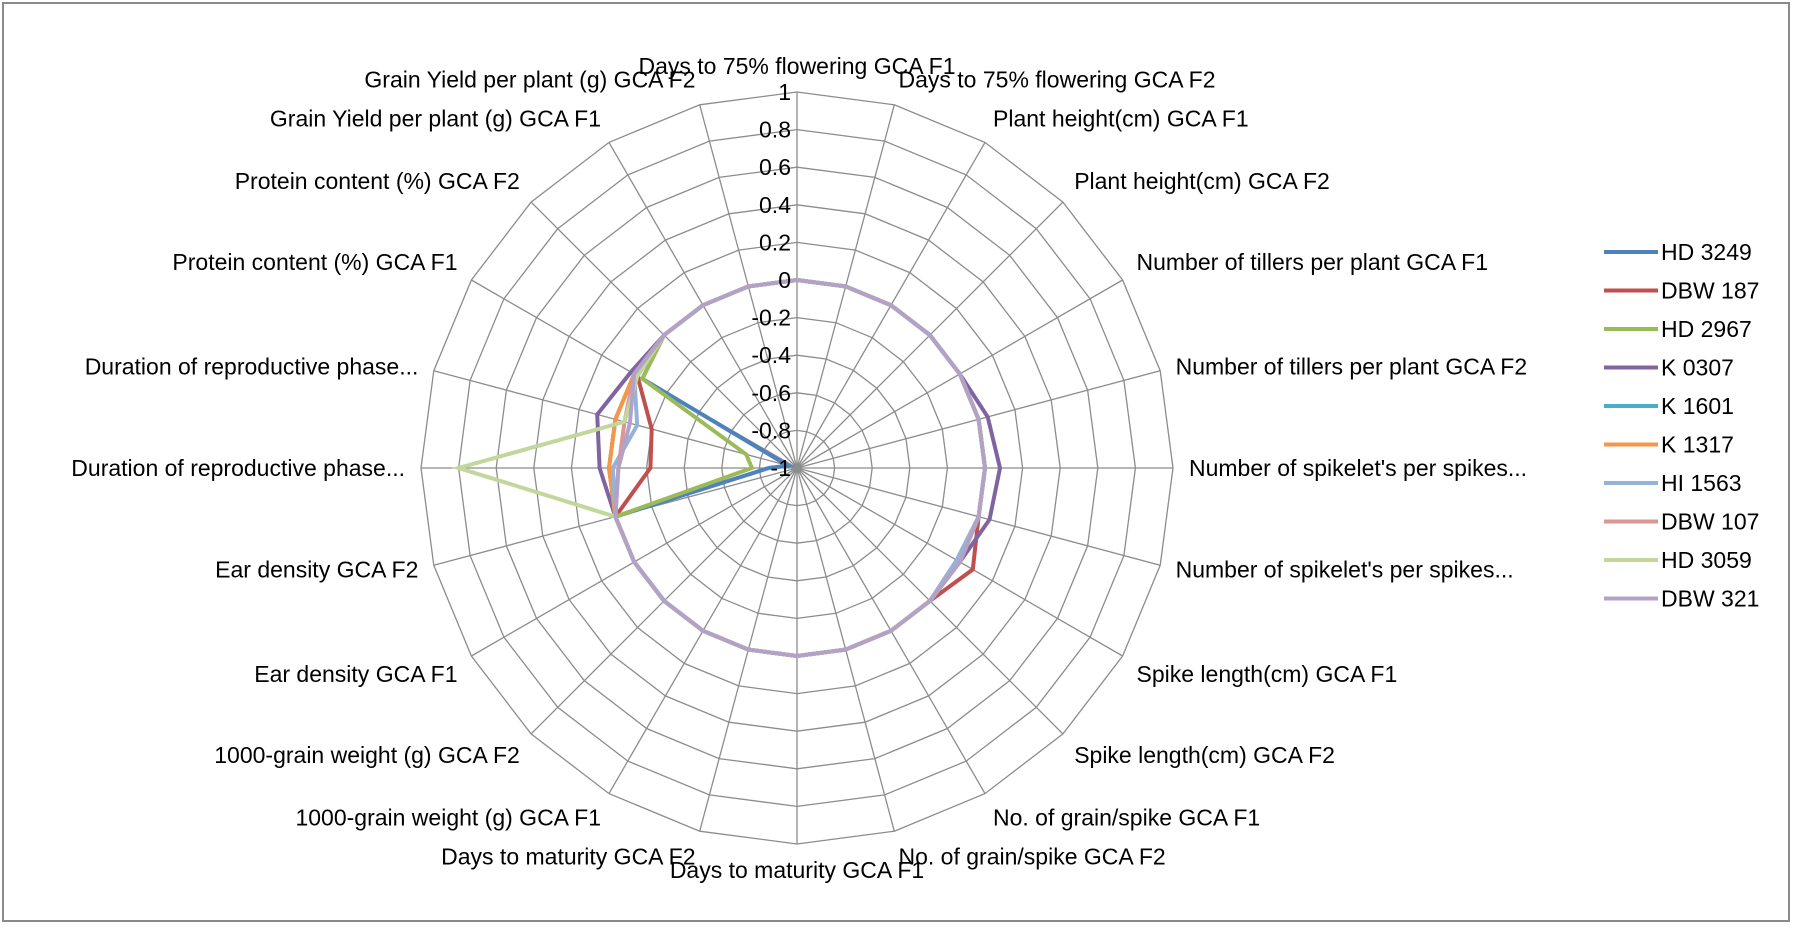  I want to click on category-label: Ear density GCA F1, so click(355, 674).